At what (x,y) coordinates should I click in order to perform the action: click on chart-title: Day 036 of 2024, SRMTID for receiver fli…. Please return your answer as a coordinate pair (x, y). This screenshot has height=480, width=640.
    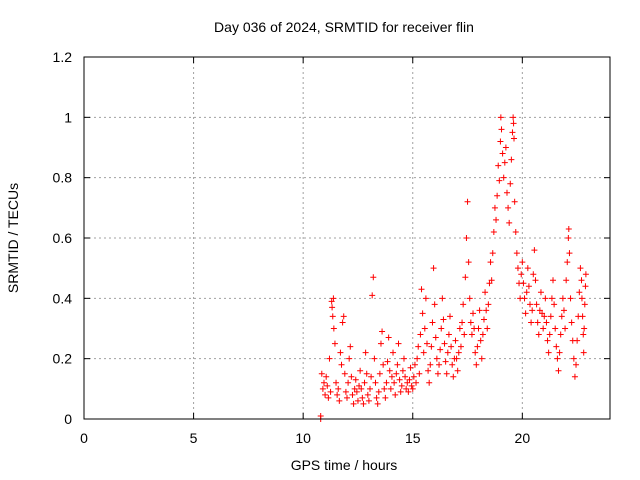
    Looking at the image, I should click on (344, 27).